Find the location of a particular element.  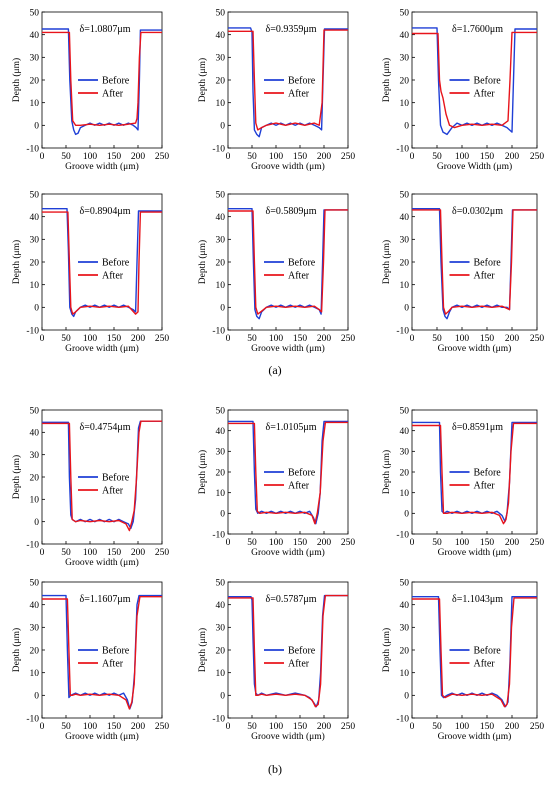

x-axis-label: Groove Width (μm) is located at coordinates (474, 166).